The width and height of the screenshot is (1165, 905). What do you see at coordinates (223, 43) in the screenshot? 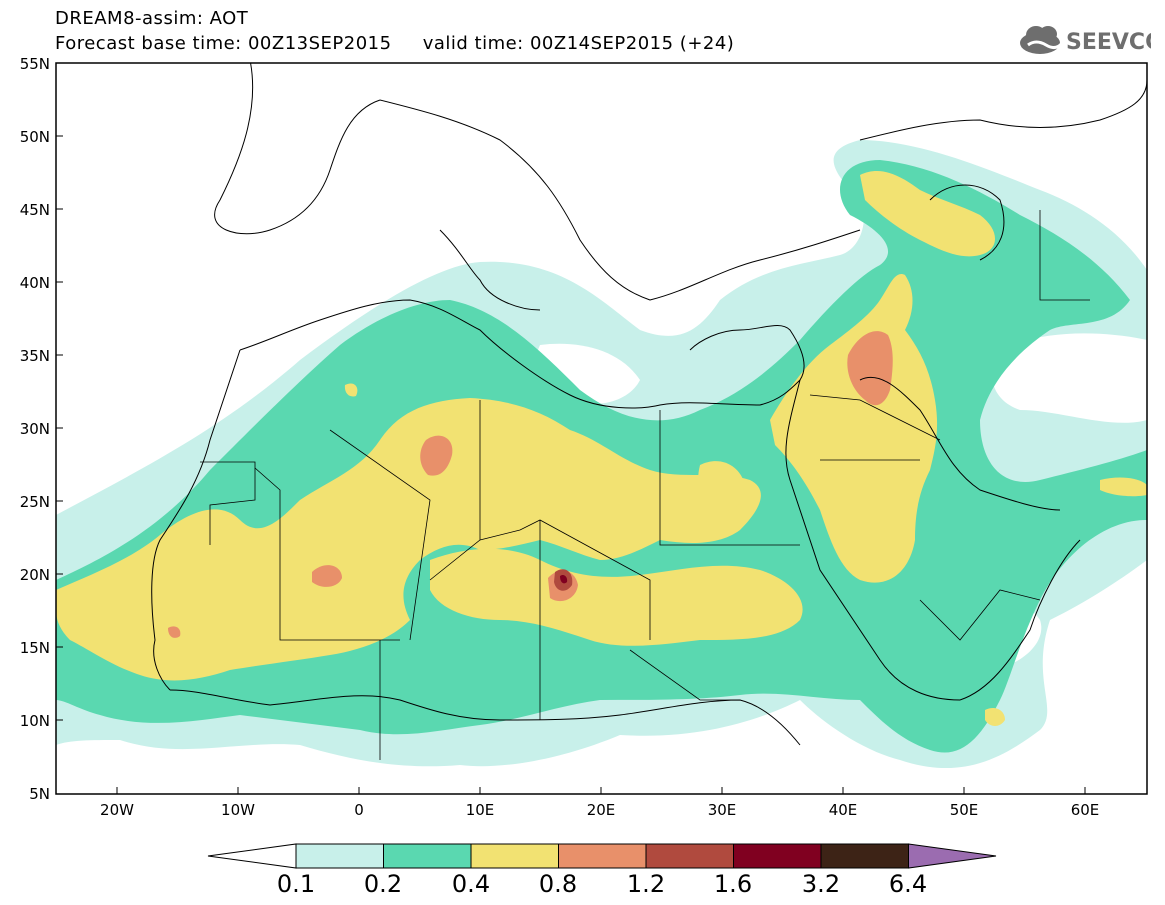
I see `base-time-label: Forecast base time: 00Z13SEP2015` at bounding box center [223, 43].